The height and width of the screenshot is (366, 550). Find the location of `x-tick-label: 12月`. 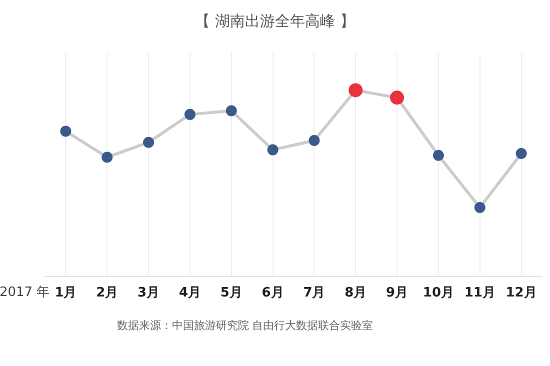

x-tick-label: 12月 is located at coordinates (521, 293).